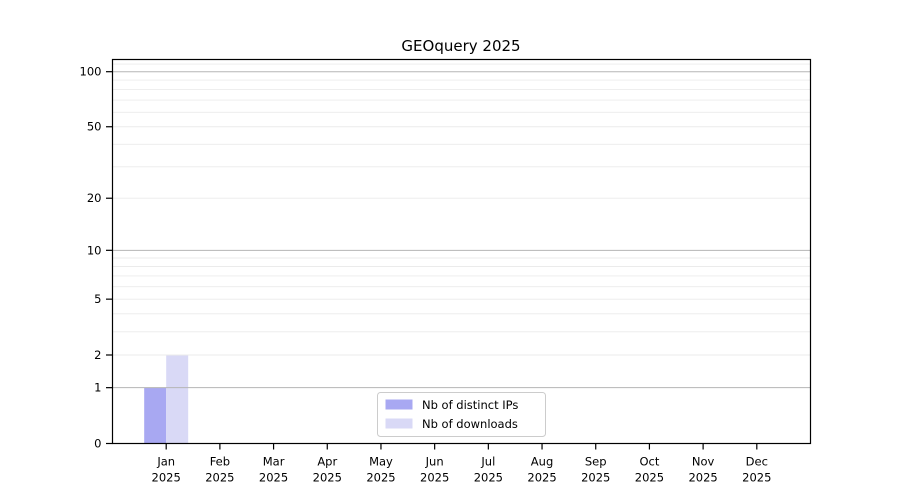 Image resolution: width=900 pixels, height=500 pixels. What do you see at coordinates (94, 127) in the screenshot?
I see `y-tick-label: 50` at bounding box center [94, 127].